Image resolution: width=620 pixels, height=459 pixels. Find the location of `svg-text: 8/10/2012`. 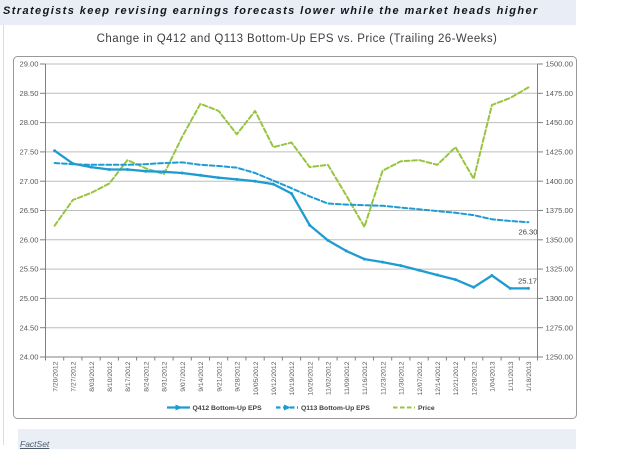

svg-text: 8/10/2012 is located at coordinates (110, 376).